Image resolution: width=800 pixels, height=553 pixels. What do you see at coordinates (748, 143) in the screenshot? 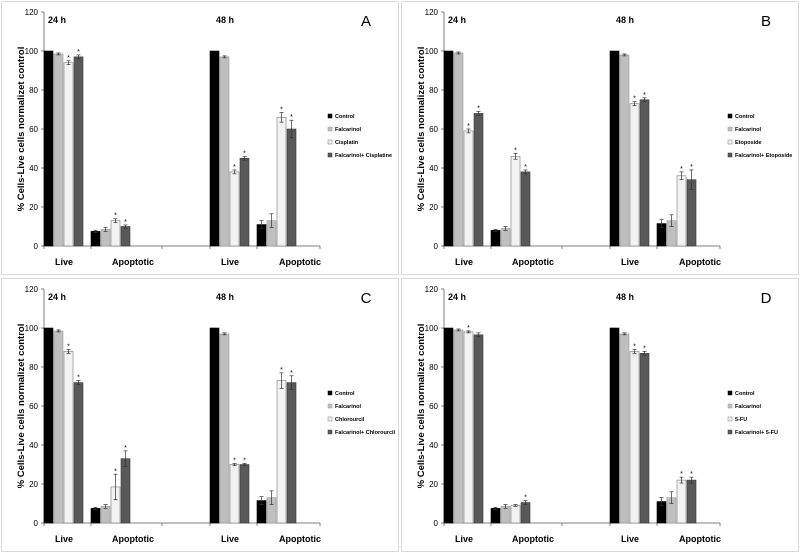
I see `legend-label: Etoposide` at bounding box center [748, 143].